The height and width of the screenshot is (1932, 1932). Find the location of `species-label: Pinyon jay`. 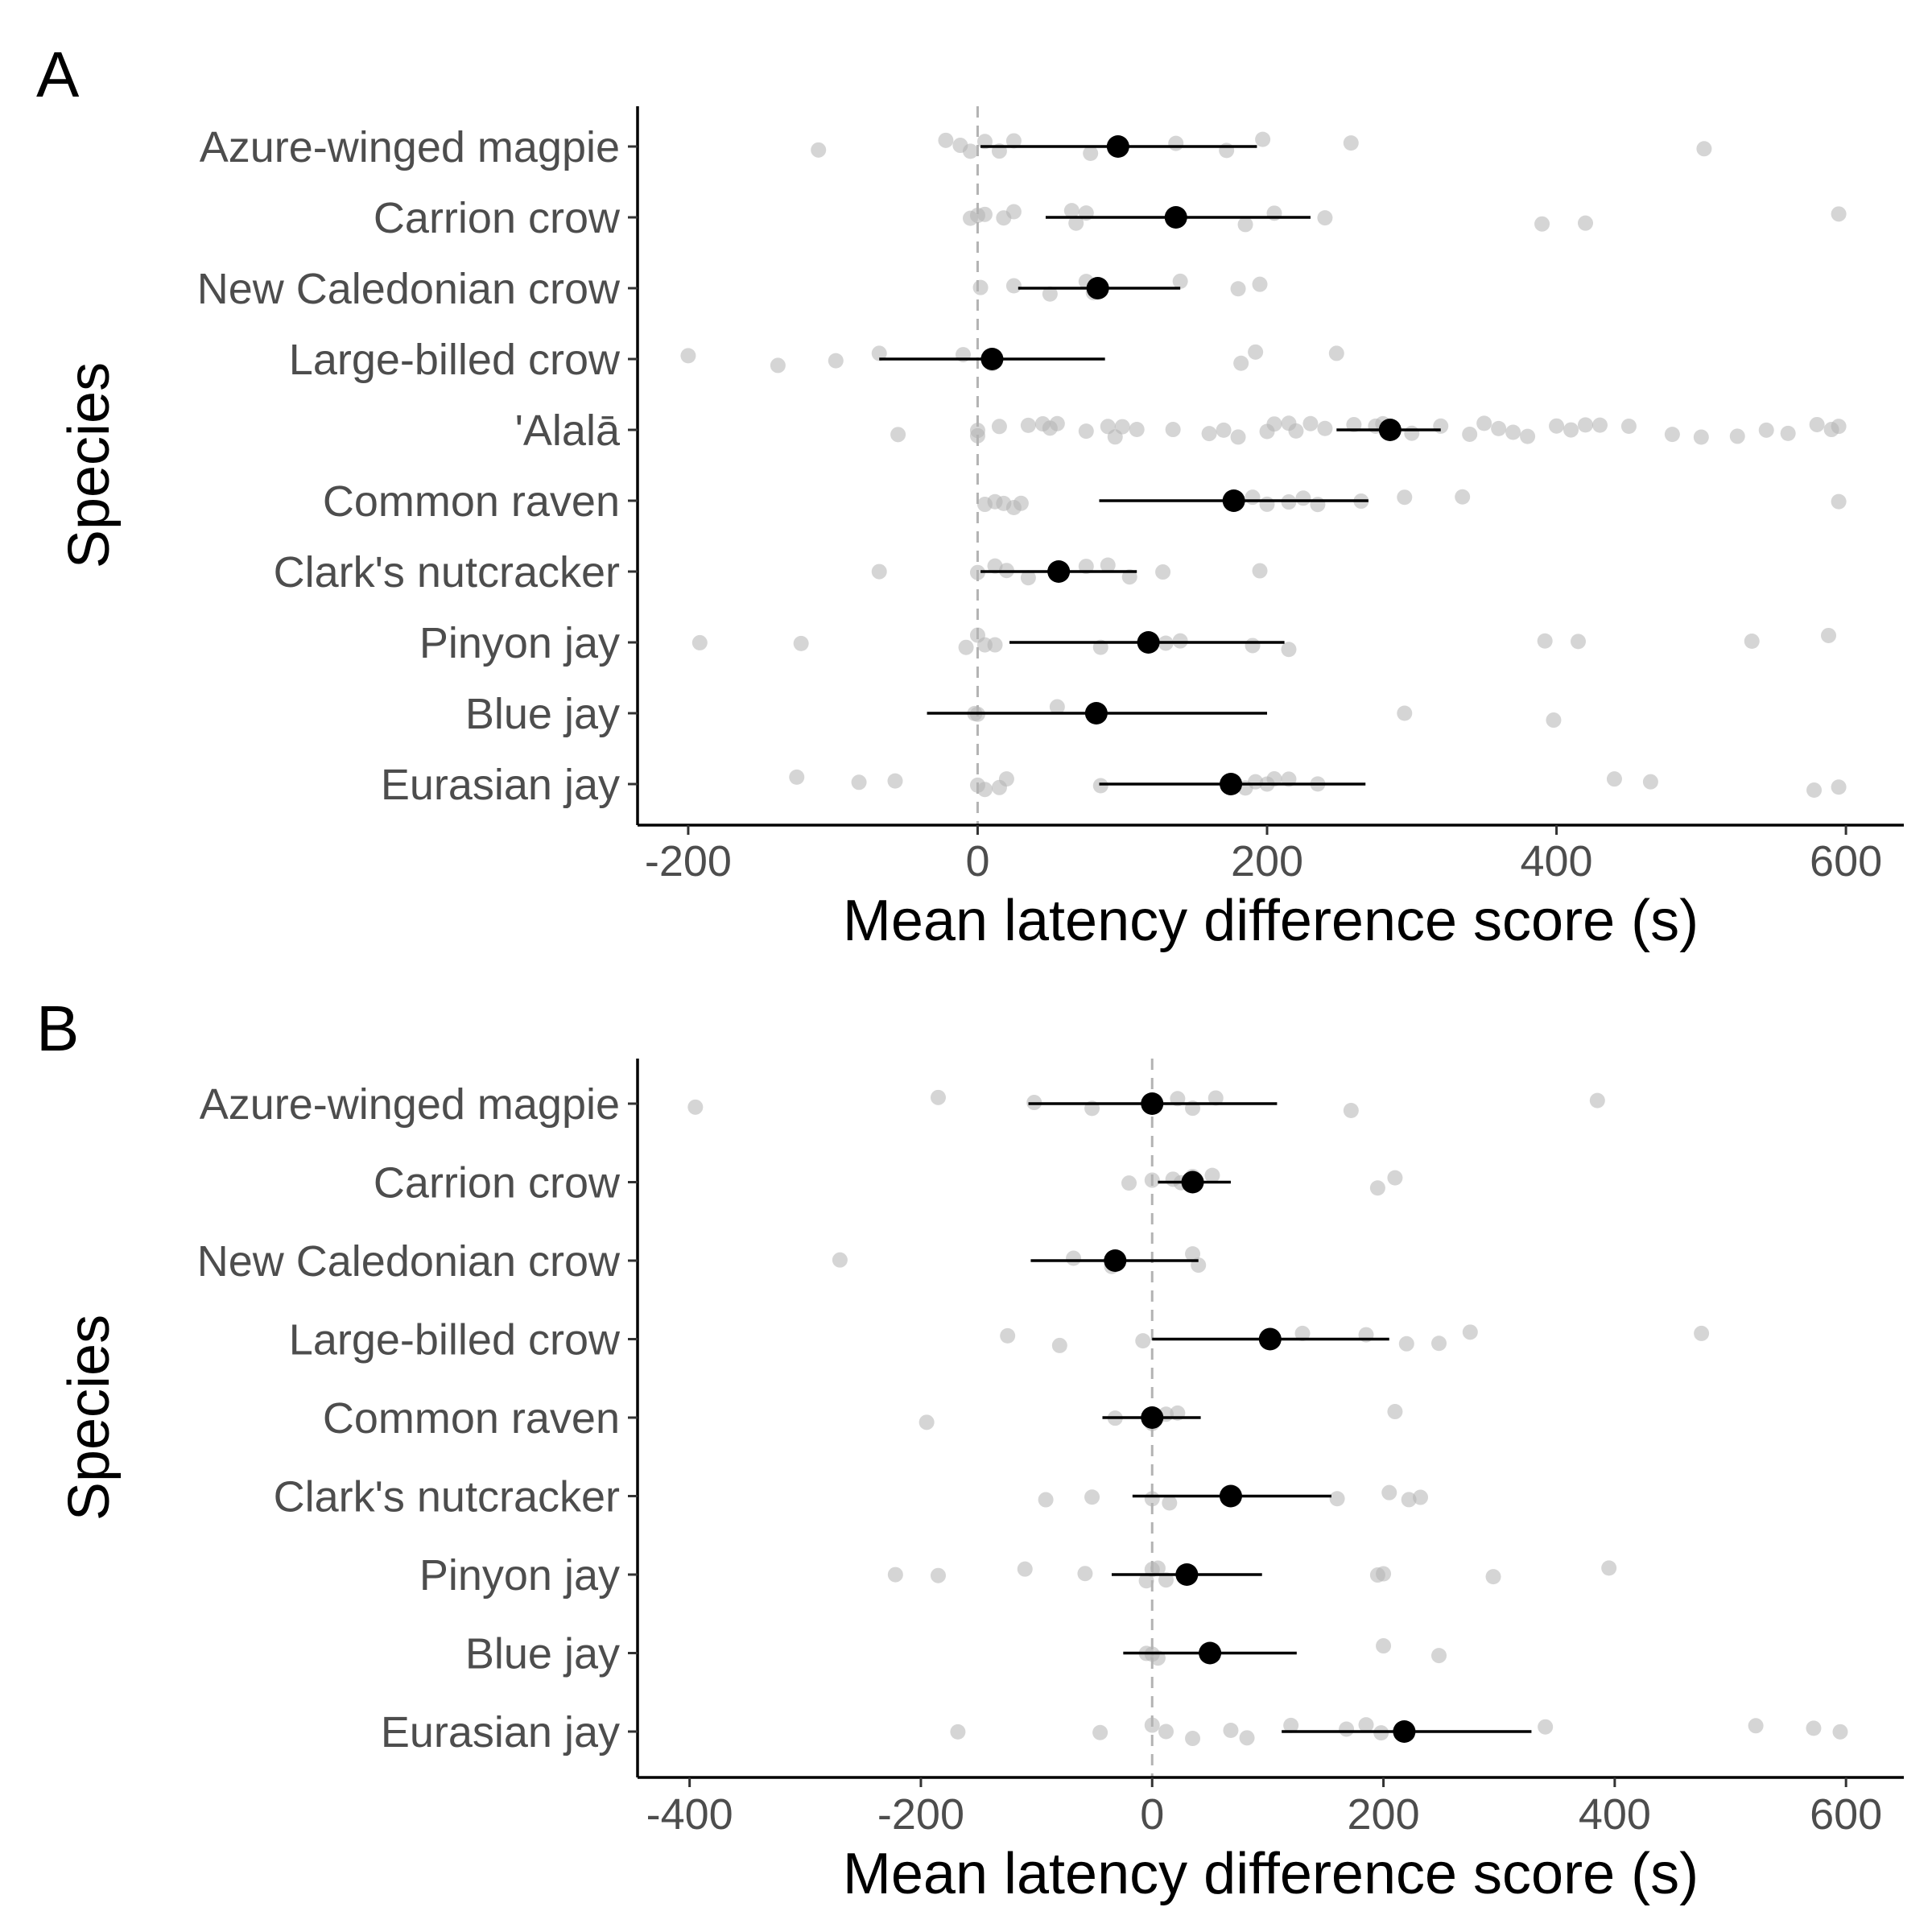

species-label: Pinyon jay is located at coordinates (519, 1575).